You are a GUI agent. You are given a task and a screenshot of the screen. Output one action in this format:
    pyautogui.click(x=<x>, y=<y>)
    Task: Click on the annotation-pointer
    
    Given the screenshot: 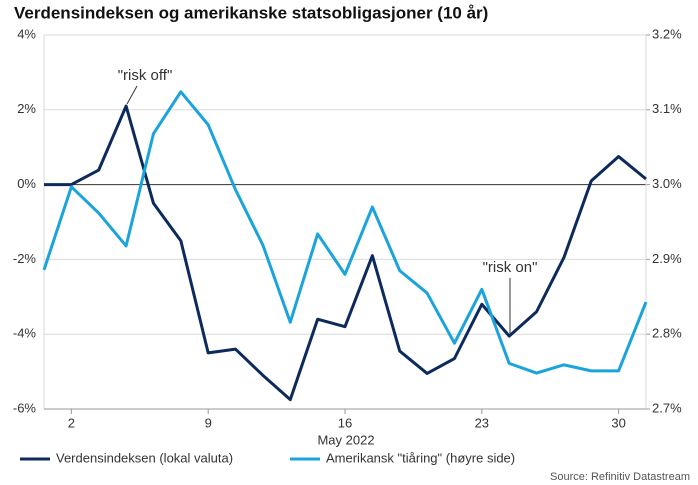 What is the action you would take?
    pyautogui.click(x=132, y=95)
    